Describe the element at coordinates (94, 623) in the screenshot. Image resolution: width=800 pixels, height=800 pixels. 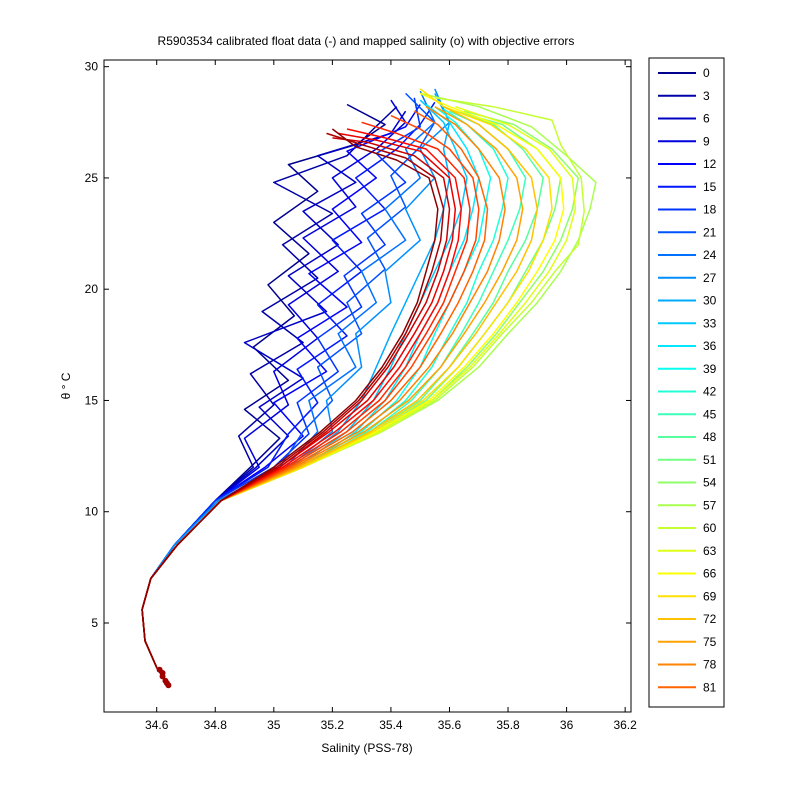
I see `y-tick-label: 5` at that location.